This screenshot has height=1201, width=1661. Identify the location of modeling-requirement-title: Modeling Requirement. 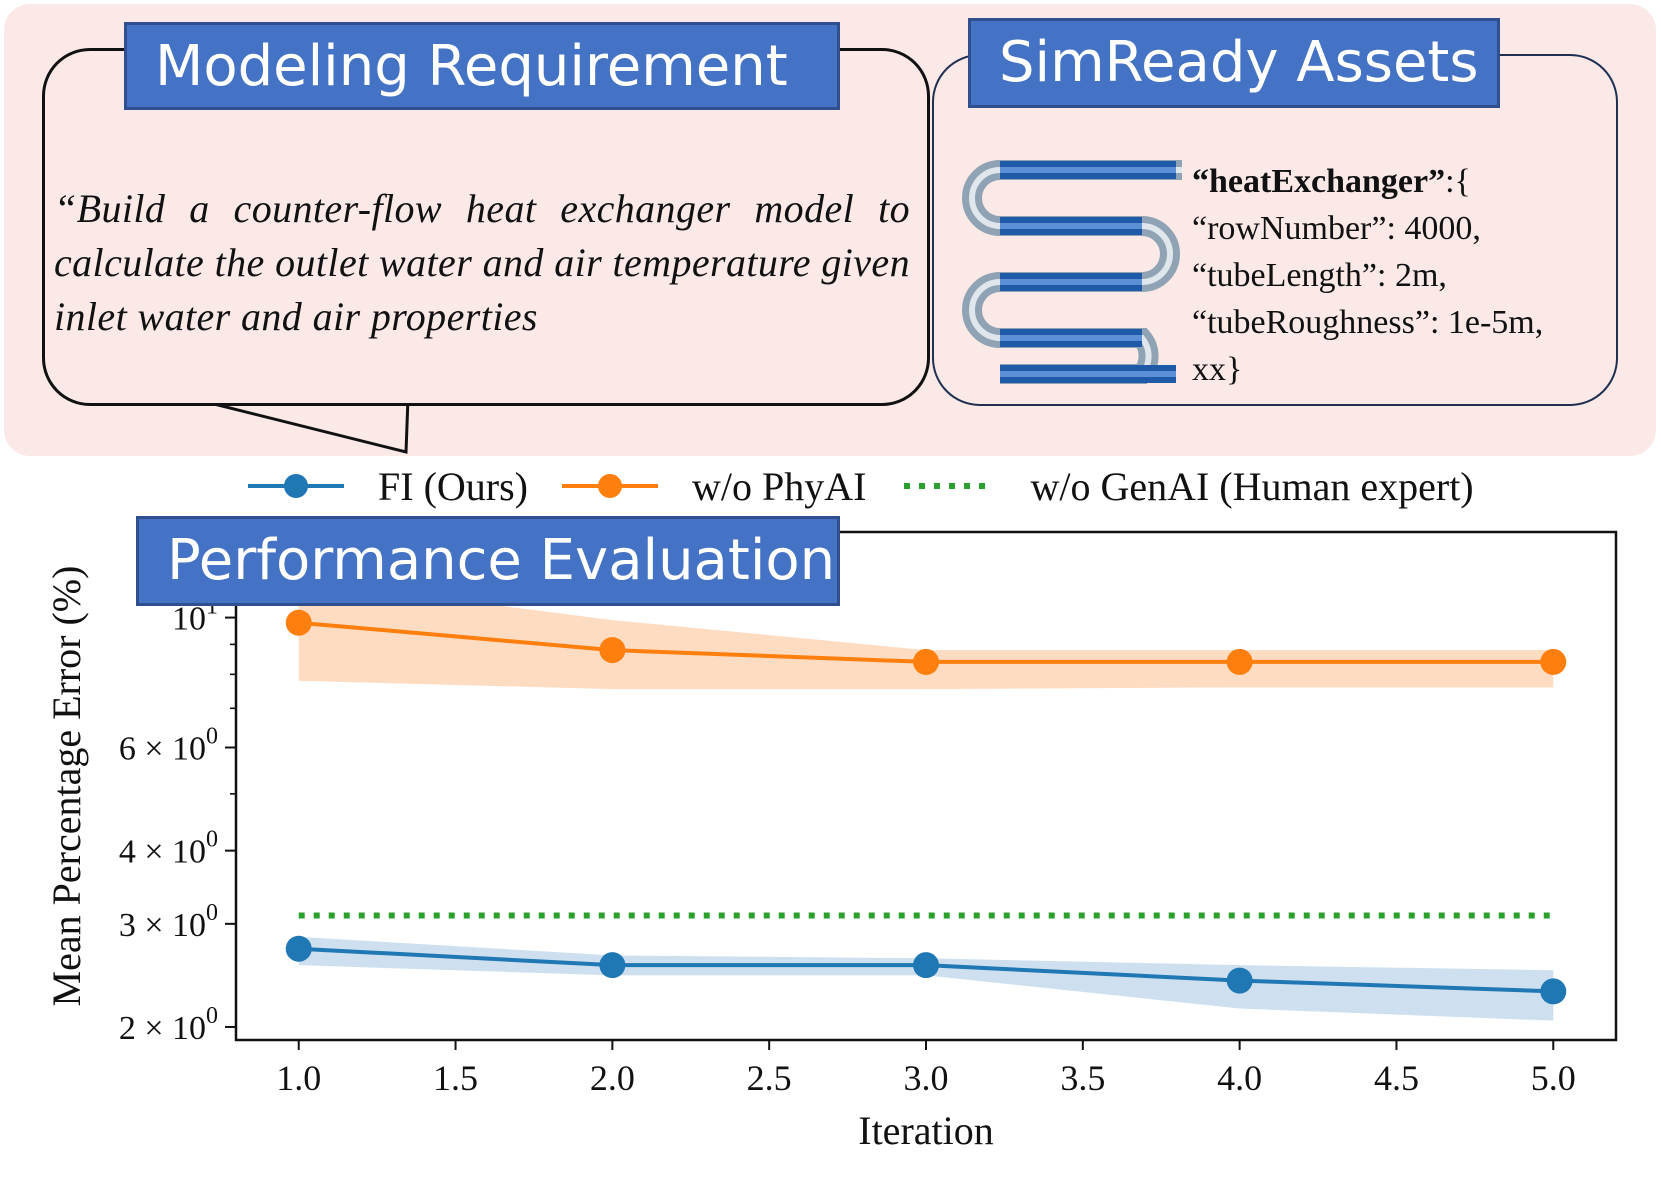
(482, 66).